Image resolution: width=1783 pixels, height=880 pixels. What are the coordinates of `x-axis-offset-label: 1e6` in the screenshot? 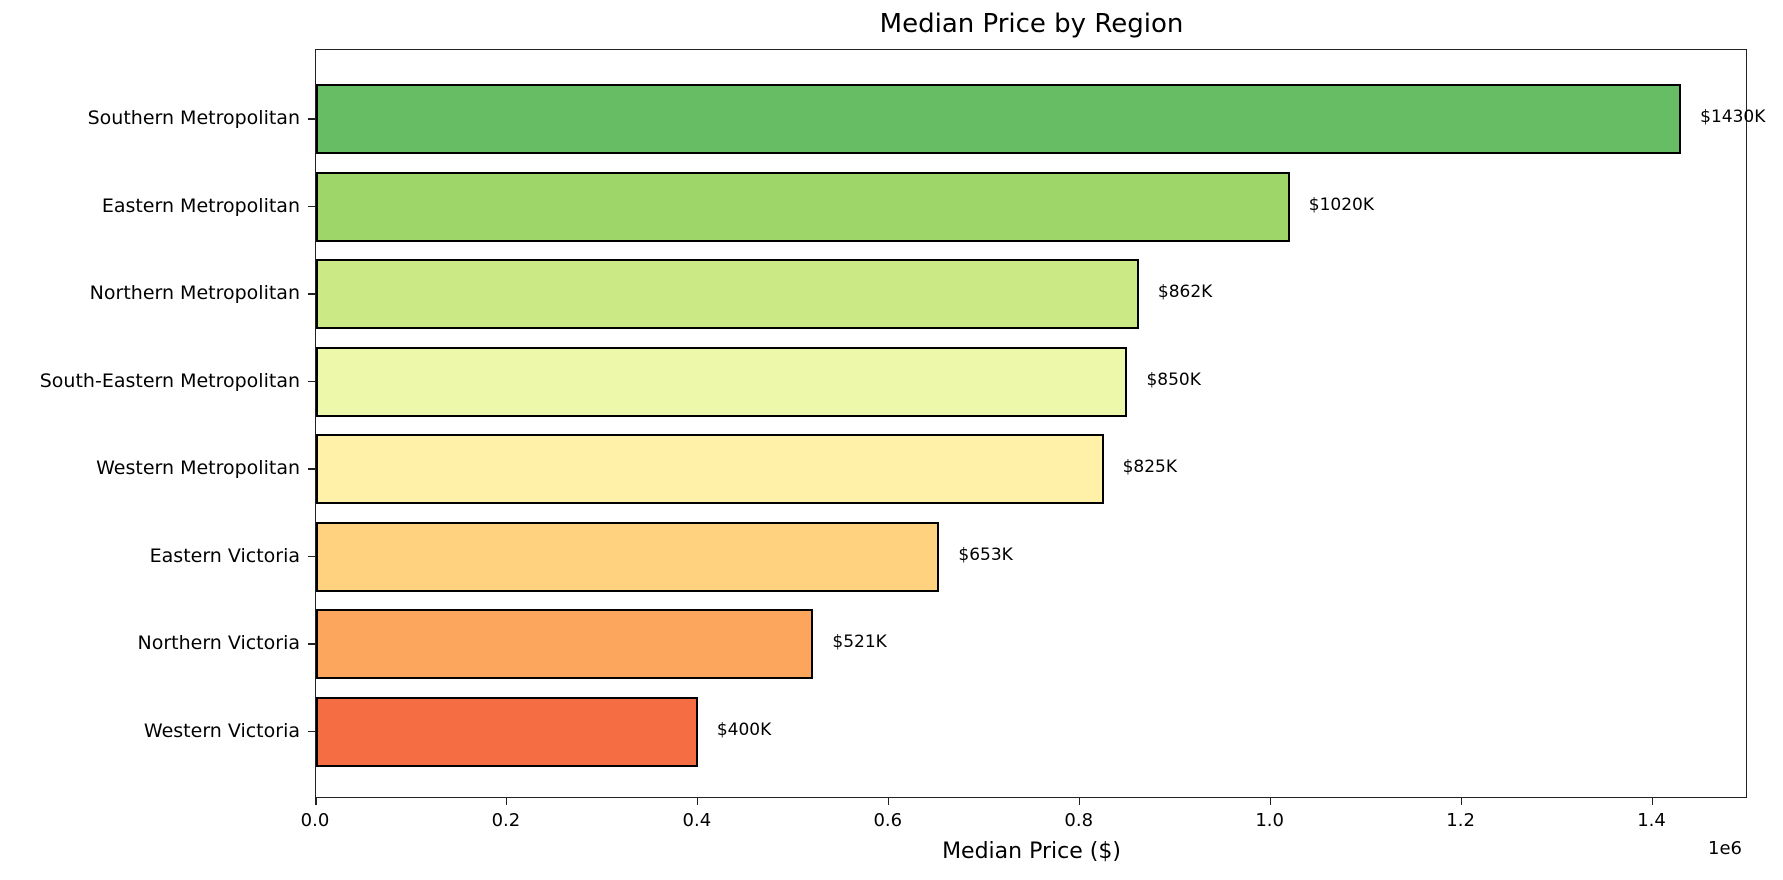 It's located at (1725, 848).